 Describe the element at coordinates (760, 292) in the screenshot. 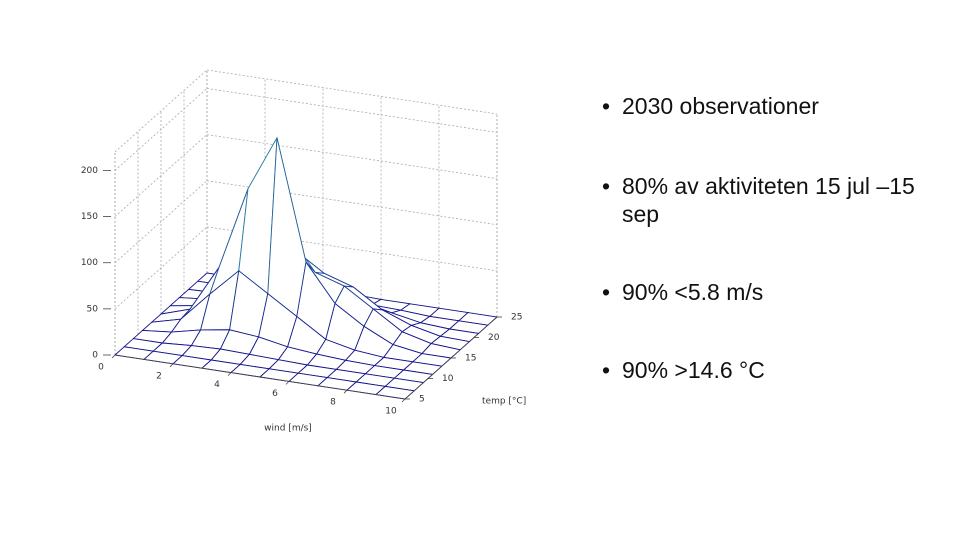

I see `bullet: 90% <5.8 m/s` at that location.